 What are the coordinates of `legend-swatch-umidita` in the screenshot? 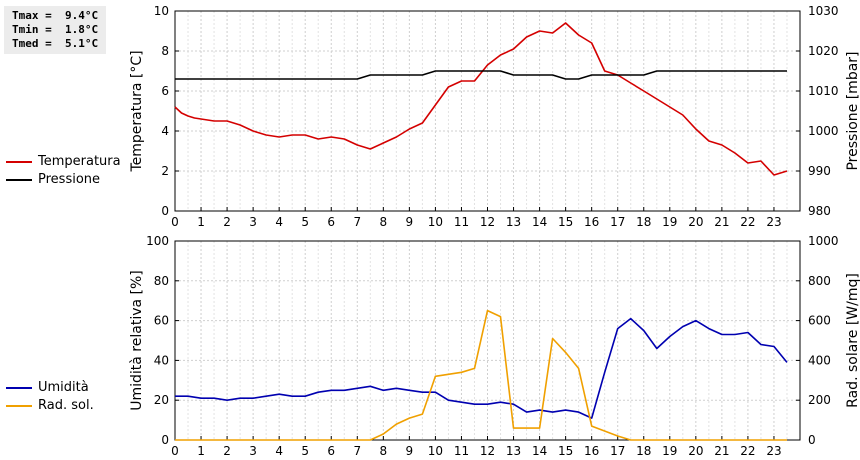 It's located at (19, 387).